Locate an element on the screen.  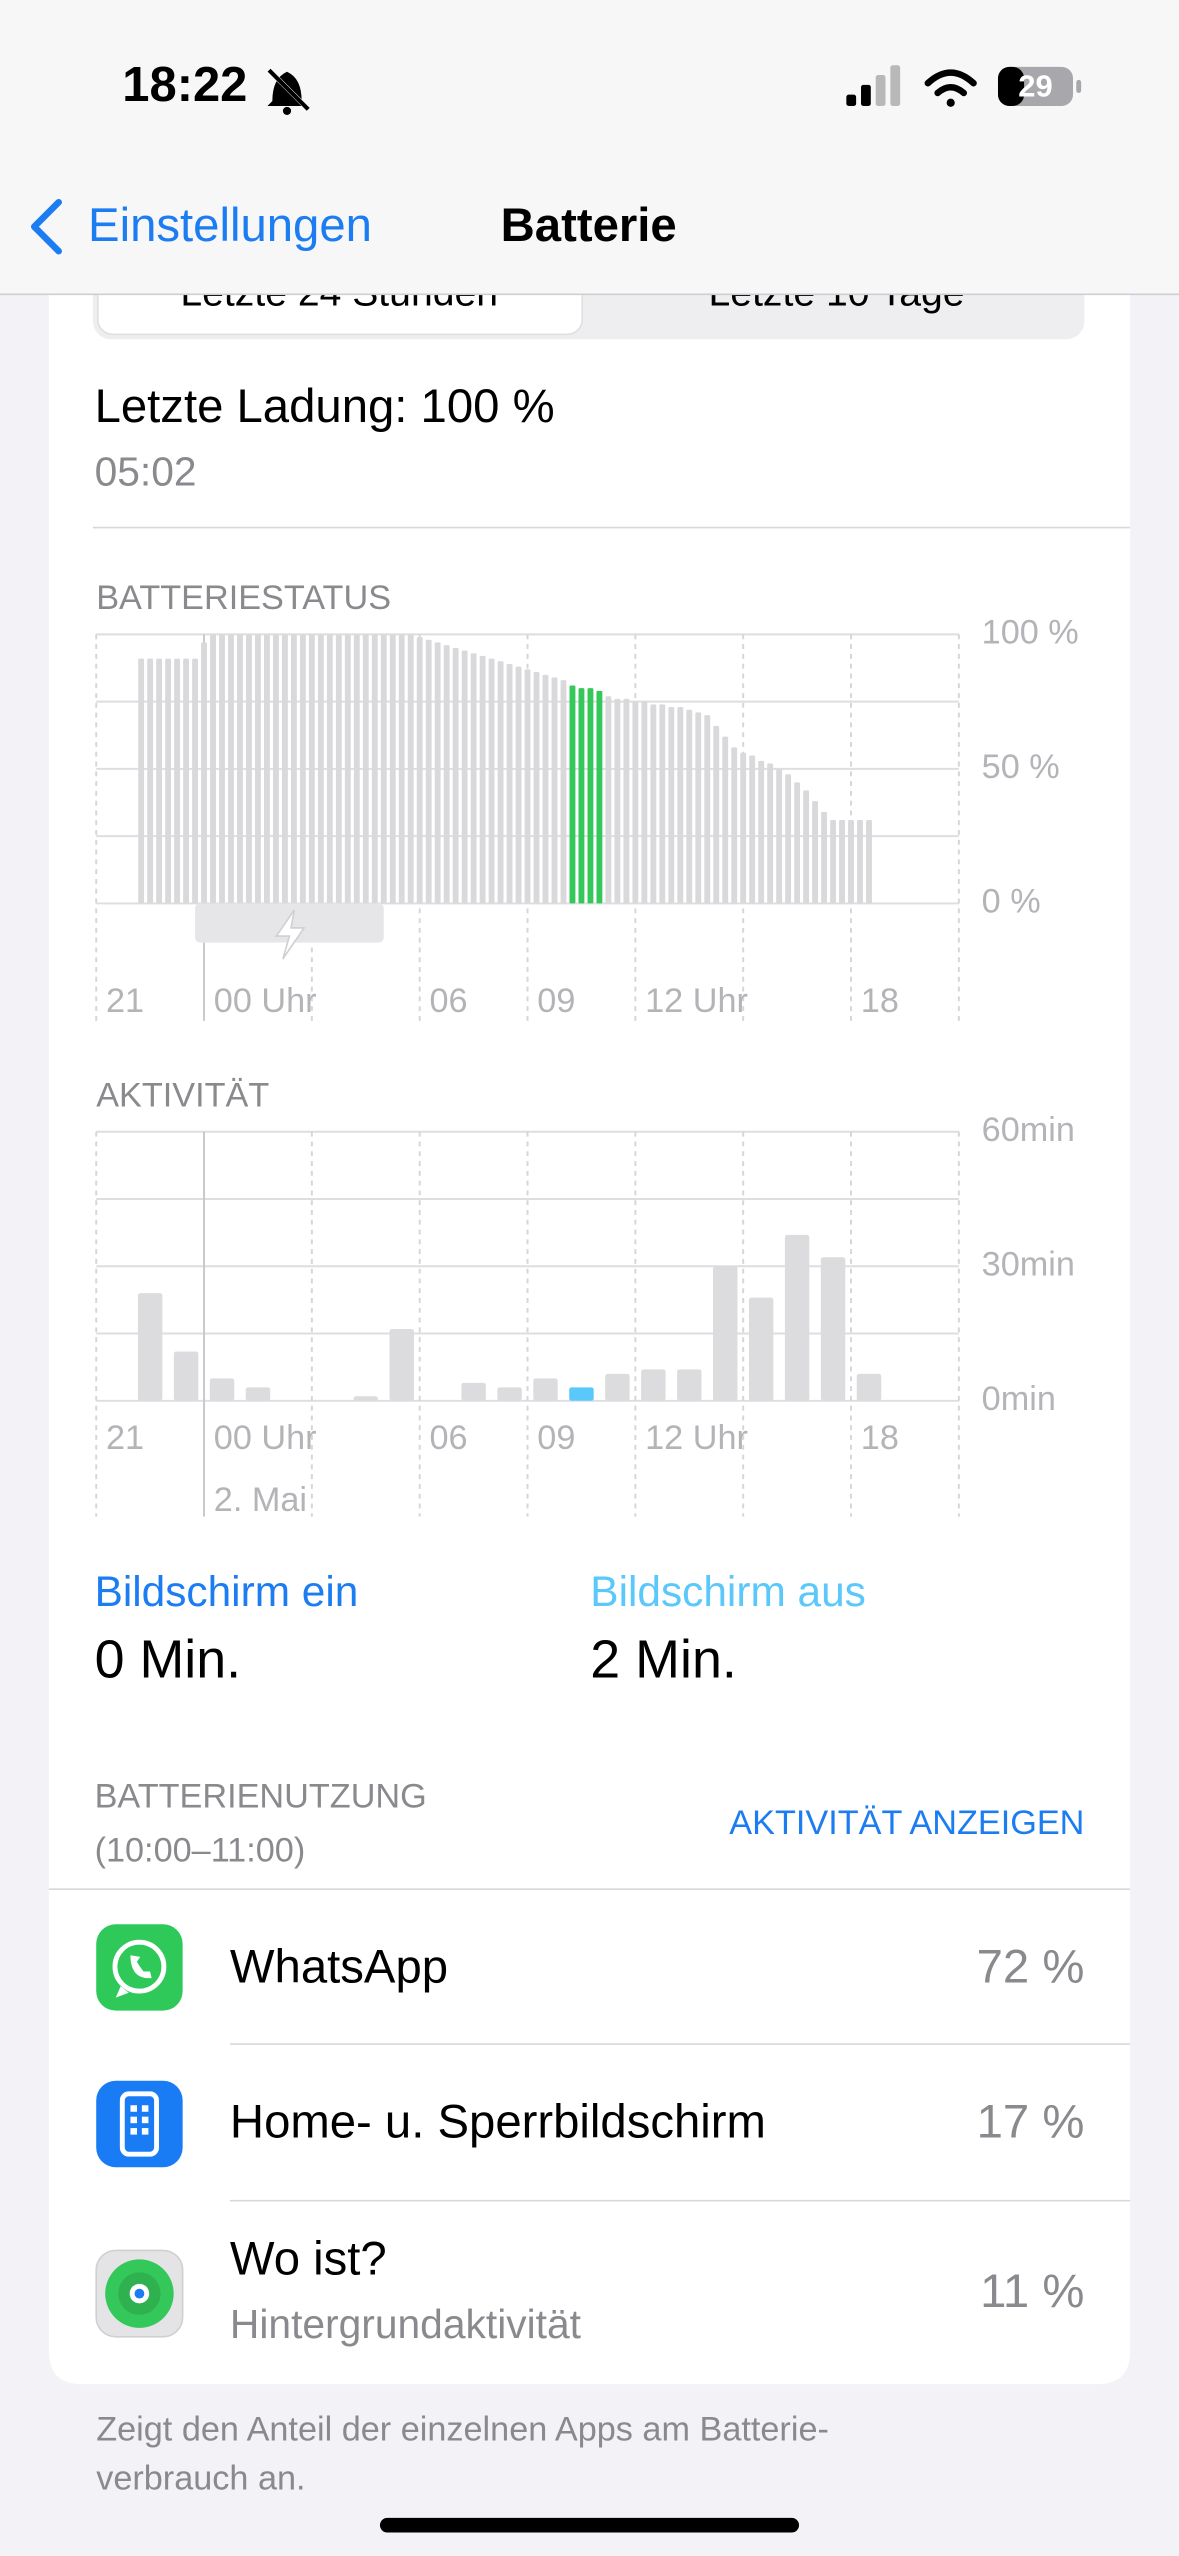
x-tick-label: 06 is located at coordinates (448, 1438).